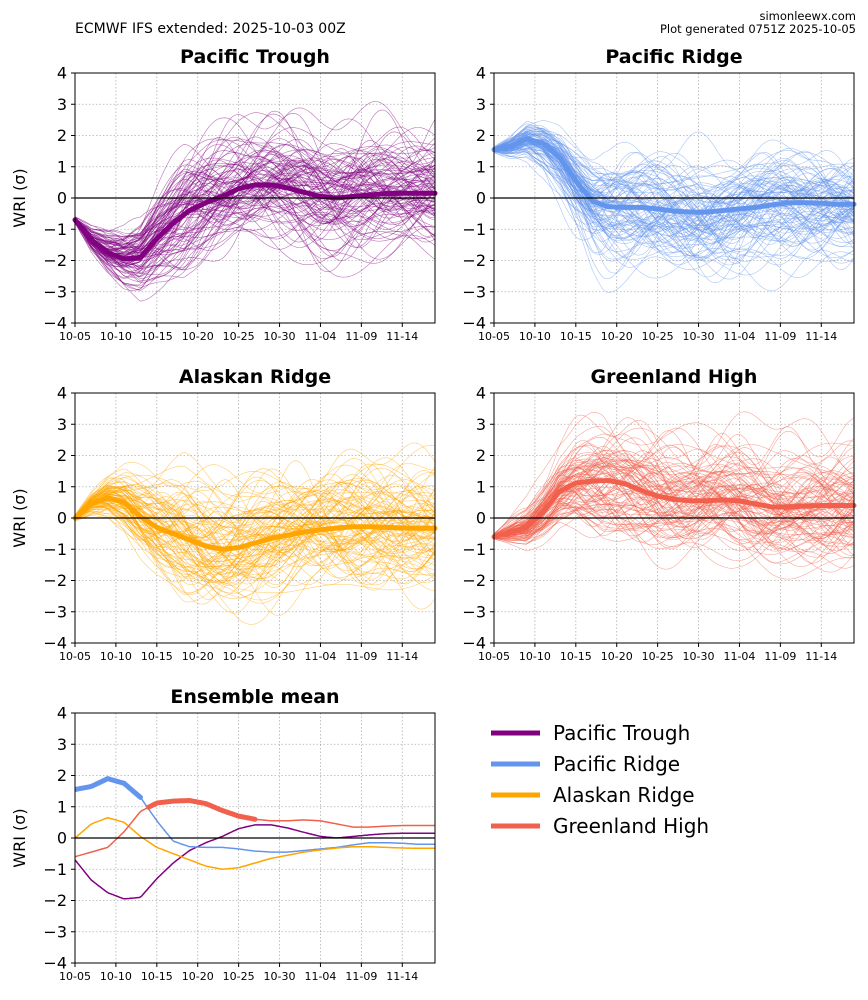 Image resolution: width=868 pixels, height=1000 pixels. What do you see at coordinates (210, 29) in the screenshot?
I see `figure-title: ECMWF IFS extended: 2025-10-03 00Z` at bounding box center [210, 29].